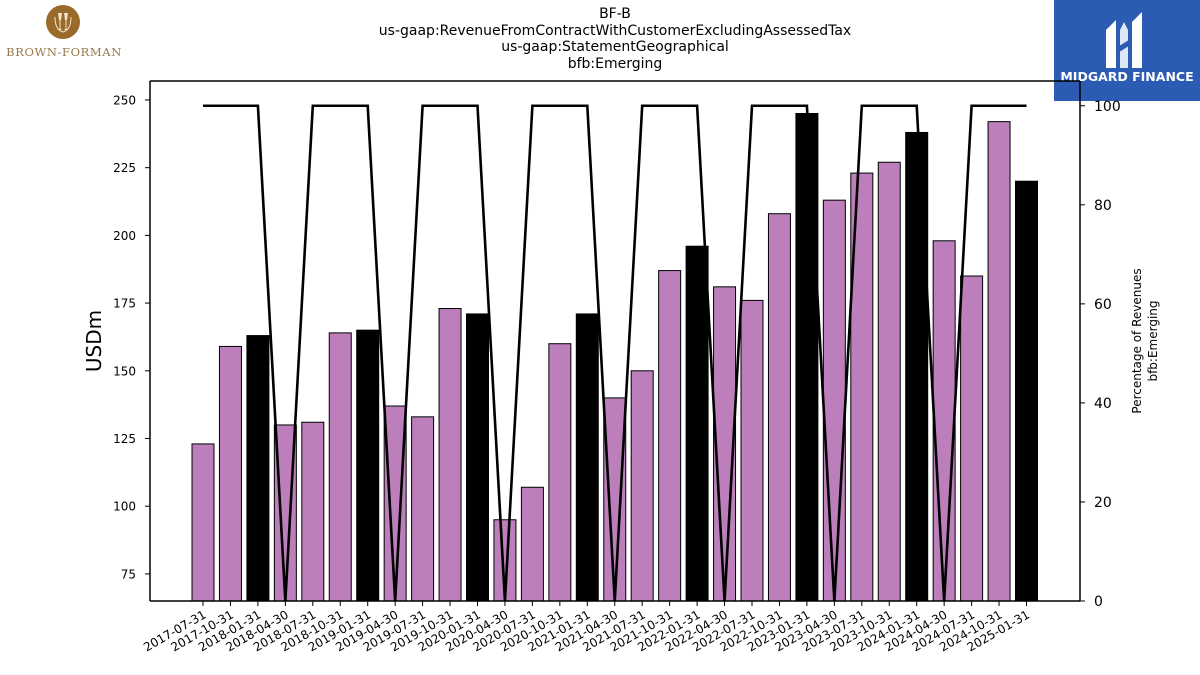  I want to click on left-tick-label-150: 150, so click(124, 371).